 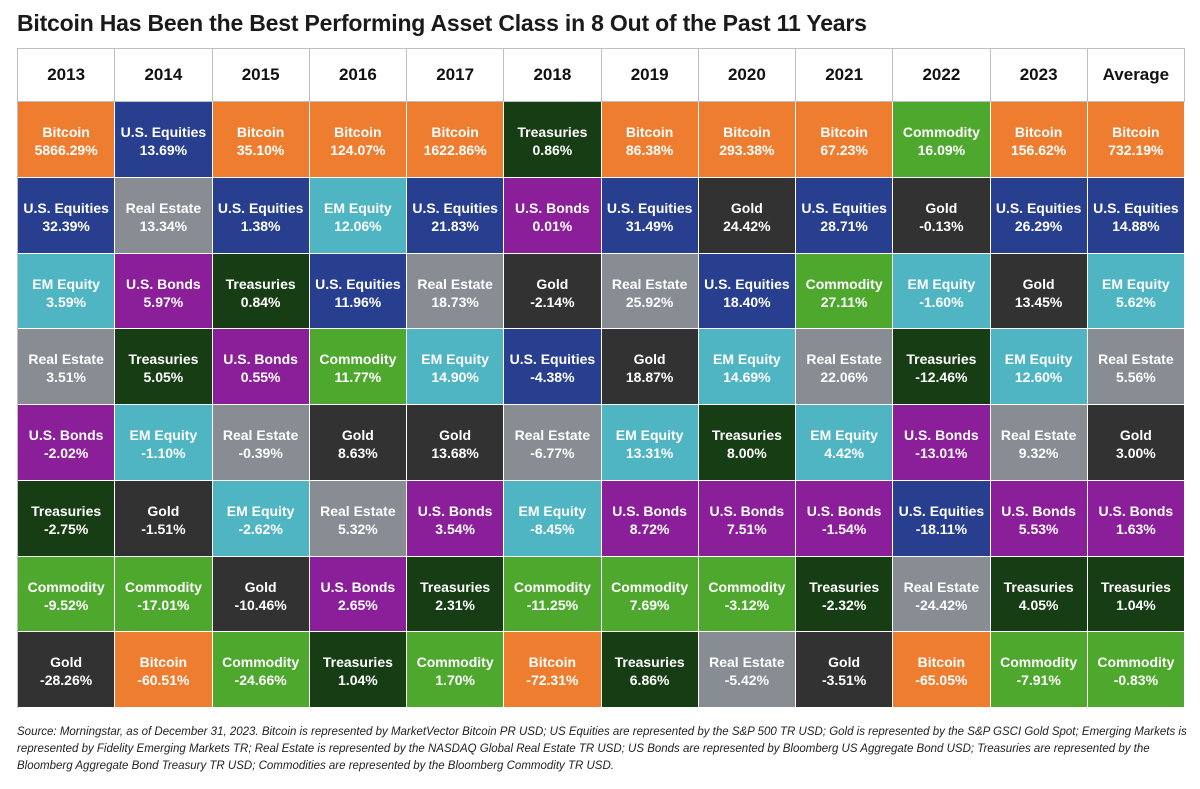 I want to click on asset-cell: U.S. Bonds 1.63%, so click(x=1136, y=518).